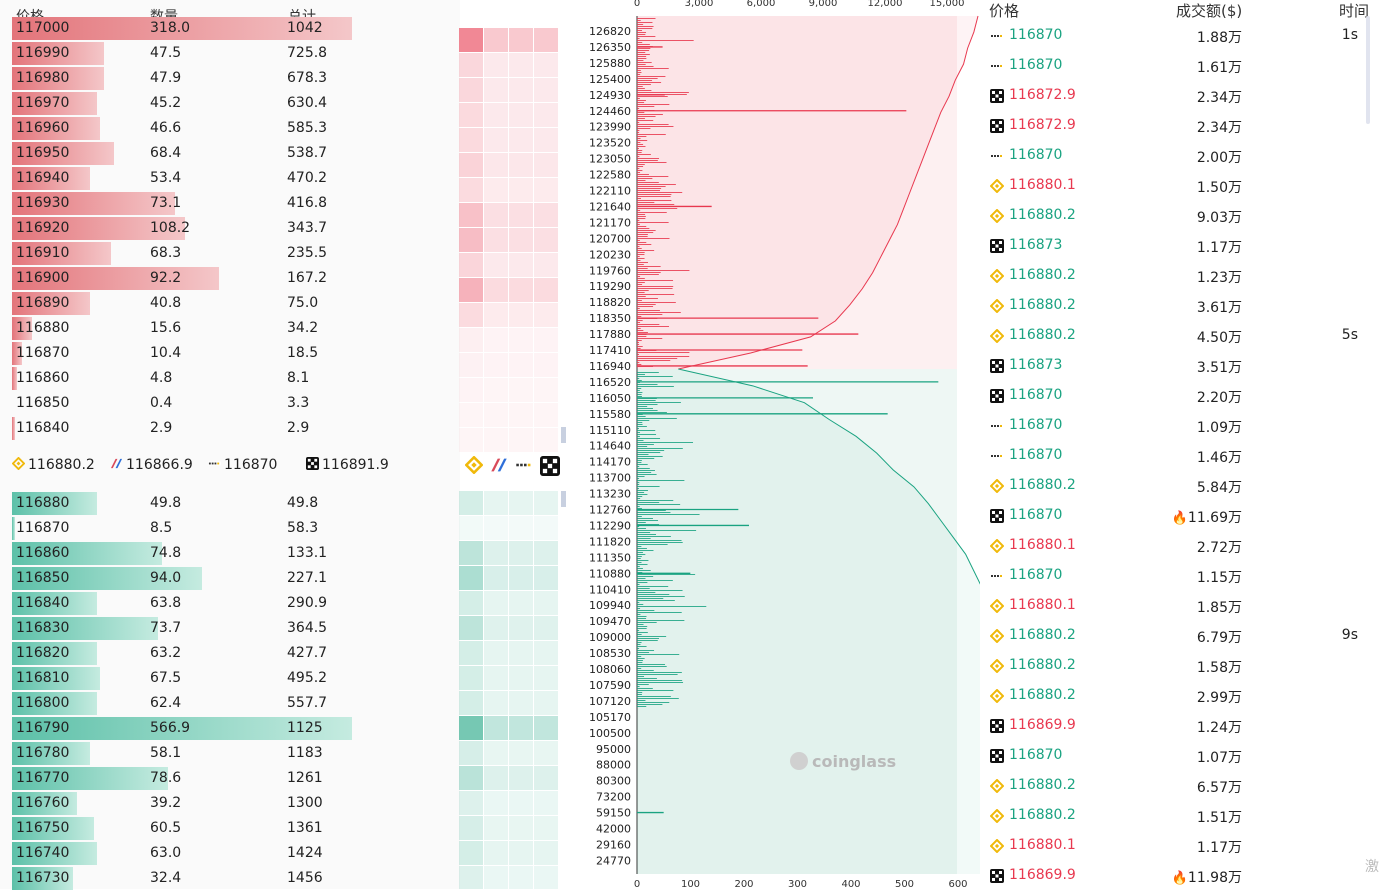 This screenshot has width=1381, height=893. What do you see at coordinates (1175, 396) in the screenshot?
I see `trade-row: 116870 2.20万` at bounding box center [1175, 396].